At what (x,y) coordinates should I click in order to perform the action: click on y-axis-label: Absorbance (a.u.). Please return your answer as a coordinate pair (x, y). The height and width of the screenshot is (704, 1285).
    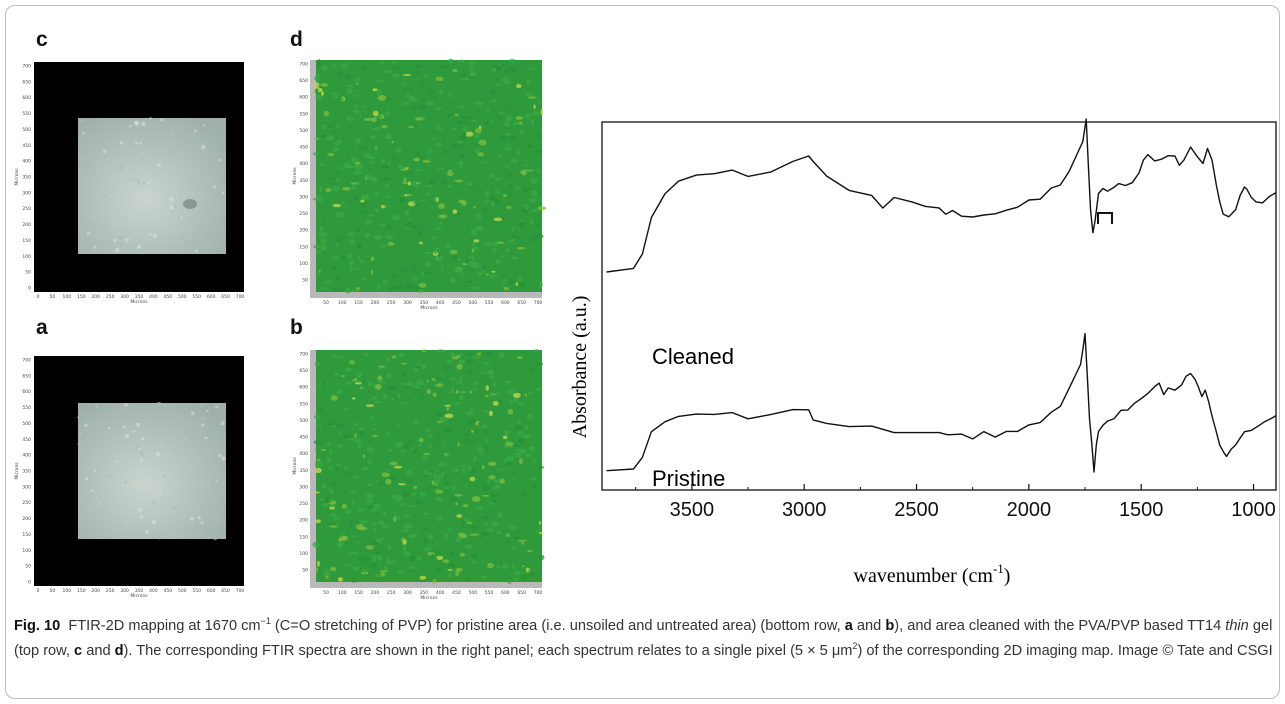
    Looking at the image, I should click on (580, 367).